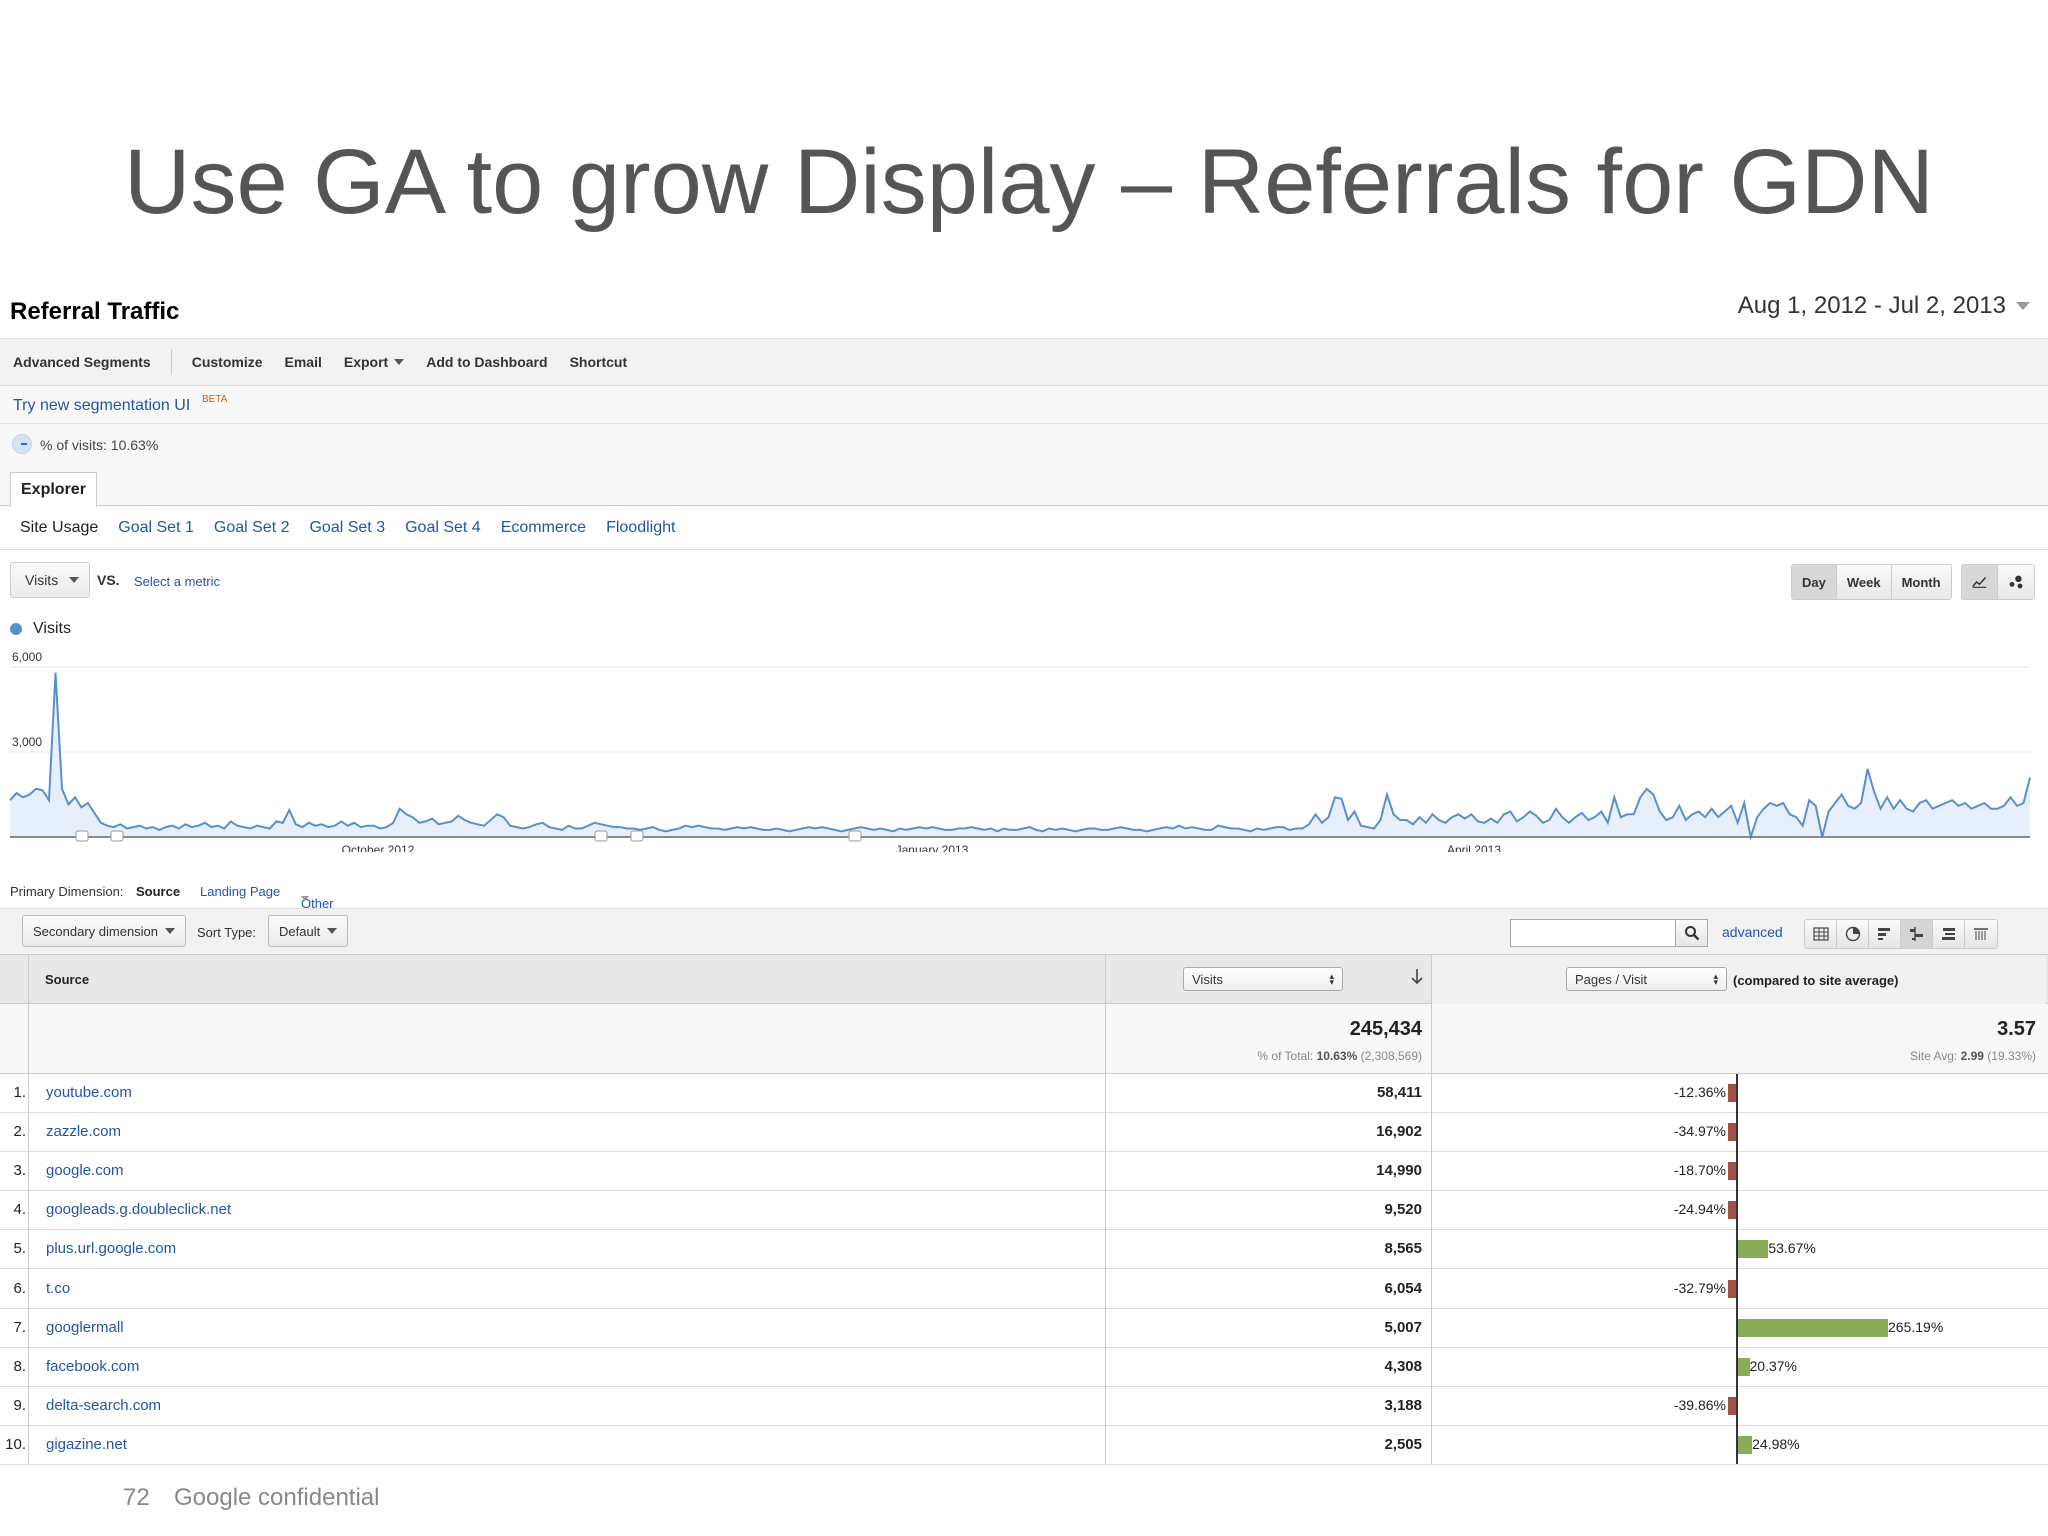 Image resolution: width=2048 pixels, height=1536 pixels. Describe the element at coordinates (1792, 1248) in the screenshot. I see `comparison-percent: 53.67%` at that location.